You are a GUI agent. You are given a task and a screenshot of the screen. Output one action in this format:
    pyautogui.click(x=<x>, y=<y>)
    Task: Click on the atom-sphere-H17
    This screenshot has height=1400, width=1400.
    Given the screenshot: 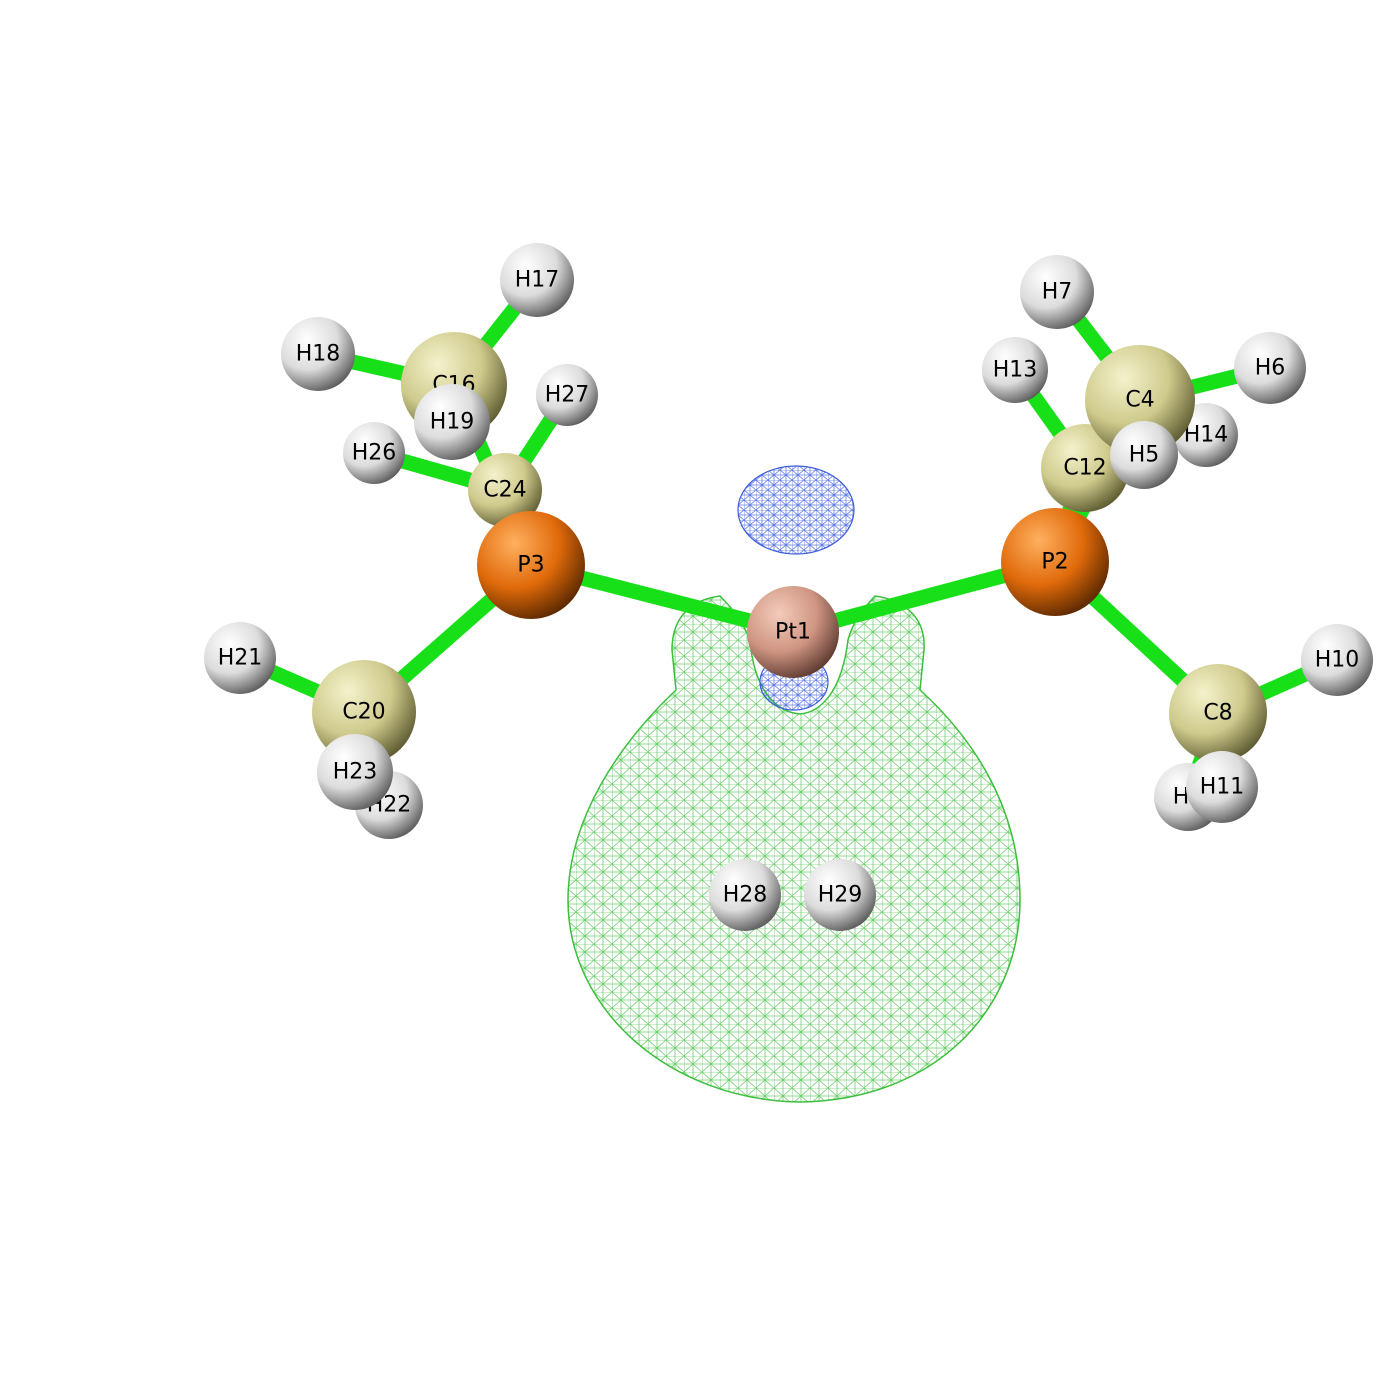 What is the action you would take?
    pyautogui.click(x=537, y=280)
    